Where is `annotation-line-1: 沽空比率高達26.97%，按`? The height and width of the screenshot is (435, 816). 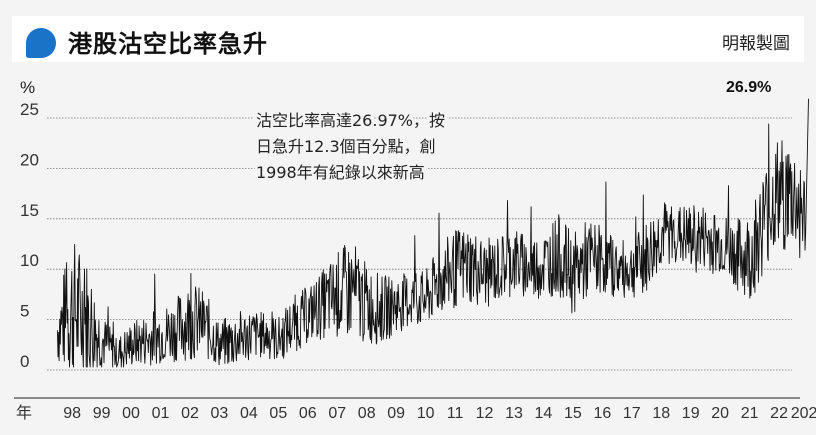 annotation-line-1: 沽空比率高達26.97%，按 is located at coordinates (350, 120).